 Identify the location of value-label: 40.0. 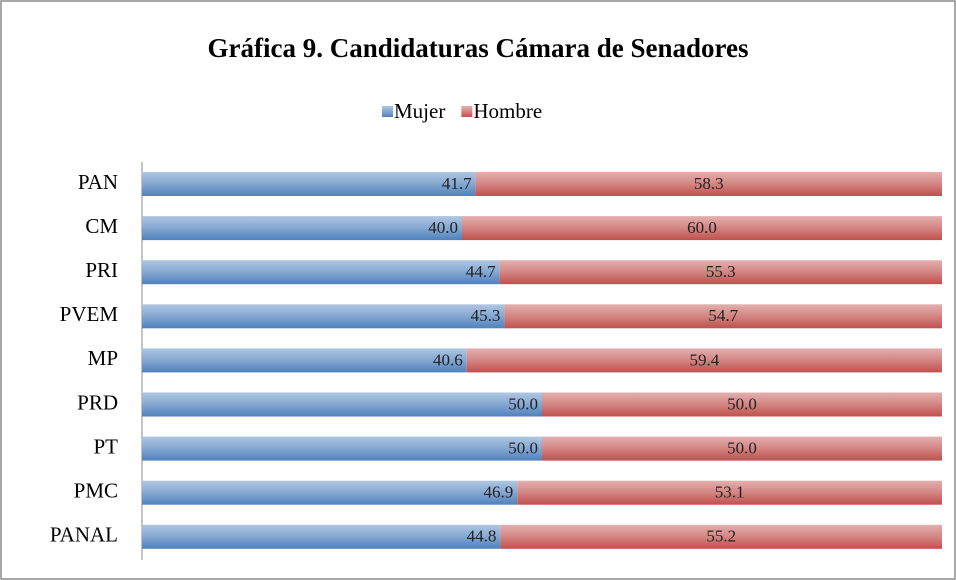
(443, 227).